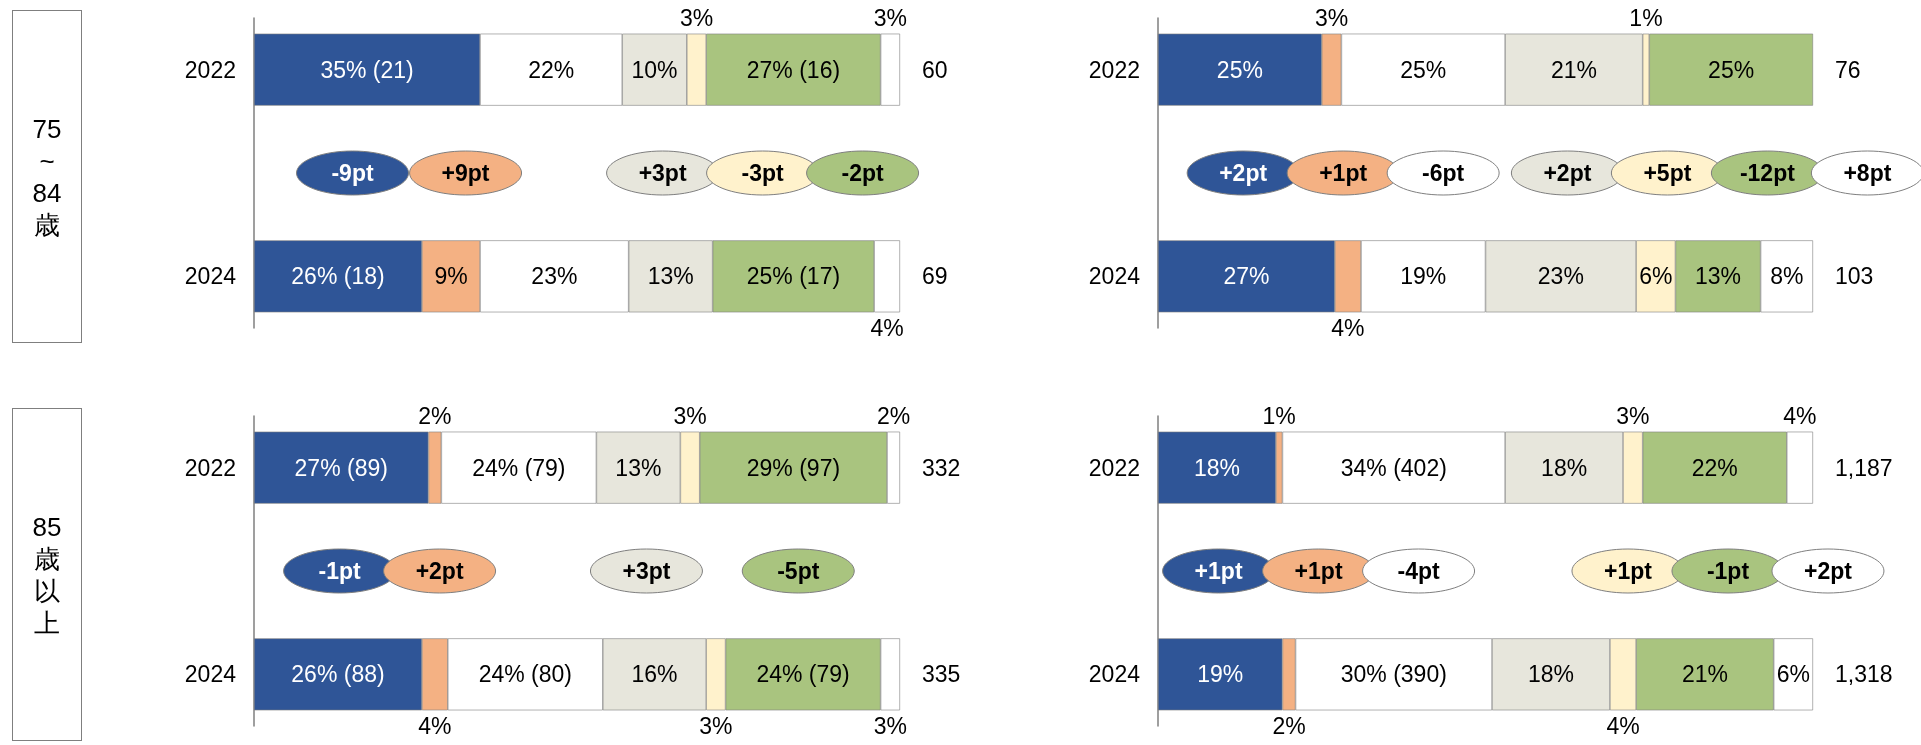  I want to click on data-label: 30% (390), so click(1393, 674).